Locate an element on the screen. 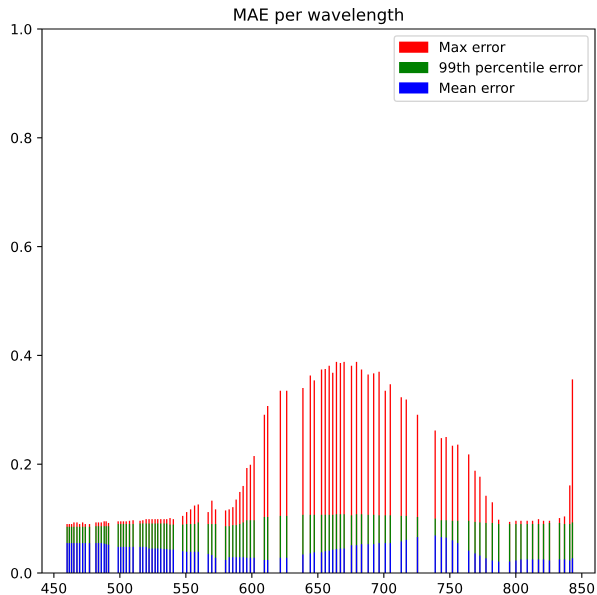 The height and width of the screenshot is (595, 597). legend-label: Max error is located at coordinates (473, 47).